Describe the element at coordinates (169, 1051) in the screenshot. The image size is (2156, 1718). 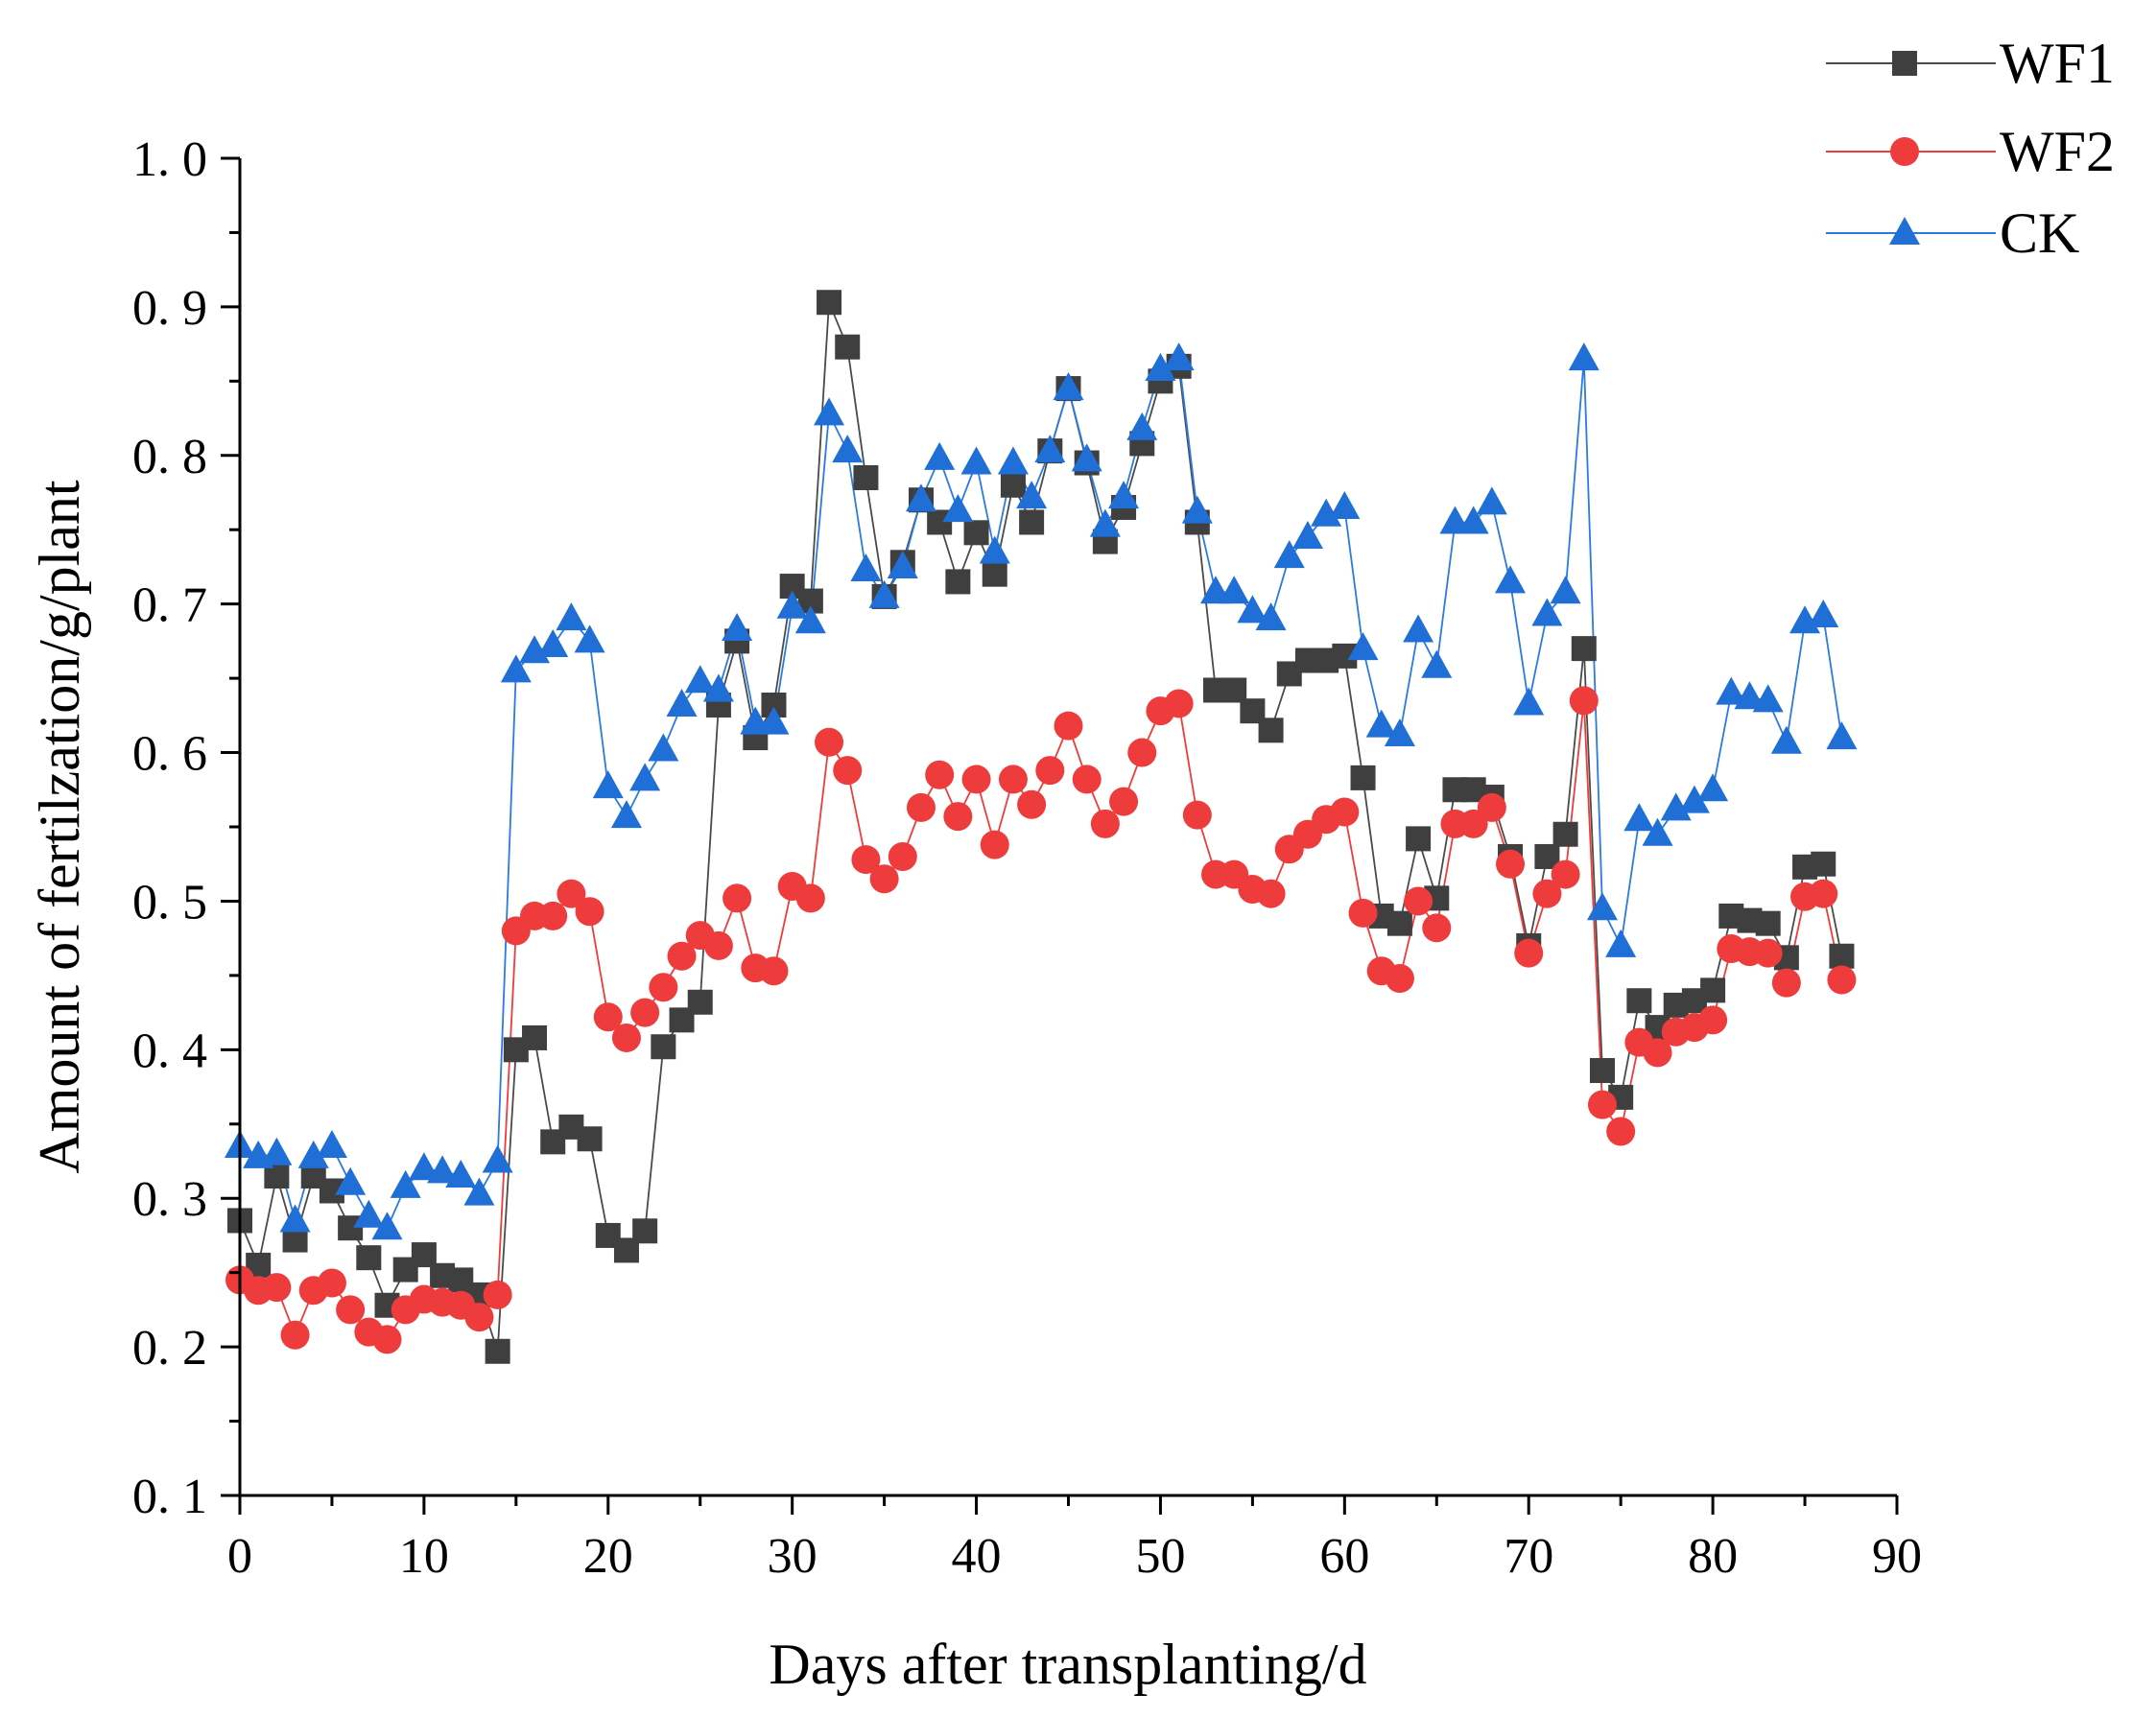
I see `y-tick-label: 0. 4` at that location.